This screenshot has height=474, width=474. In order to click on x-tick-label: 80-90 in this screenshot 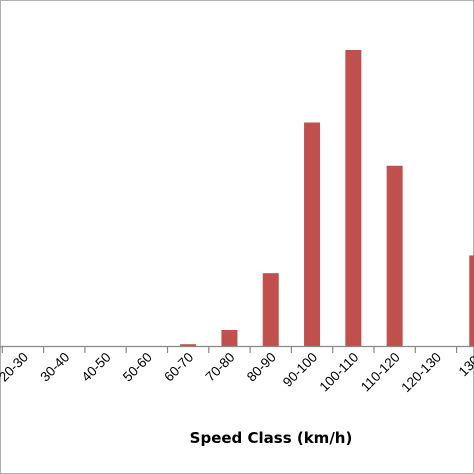, I will do `click(261, 367)`.